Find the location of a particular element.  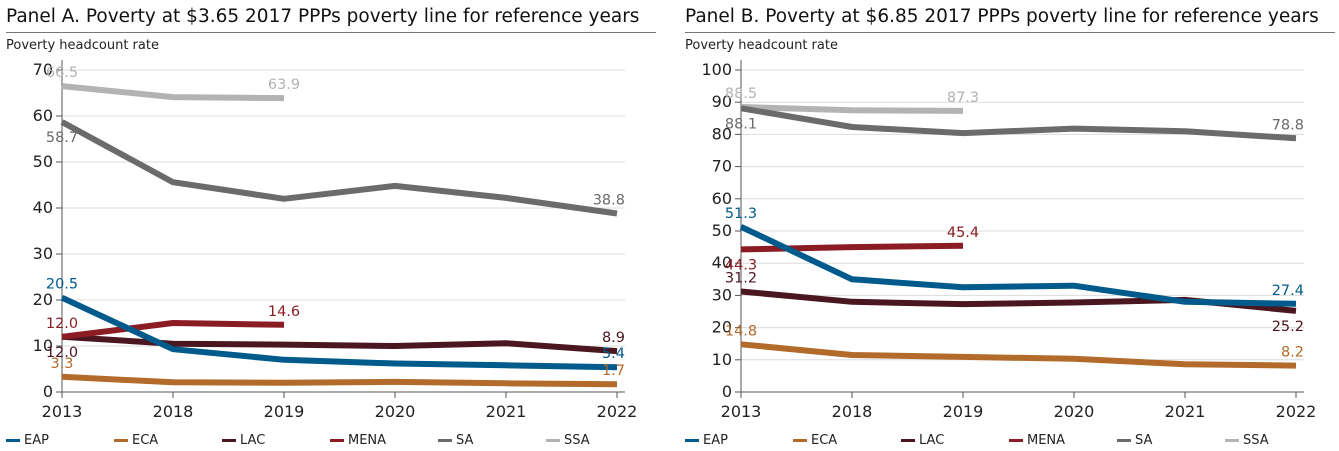

data-label: 5.4 is located at coordinates (613, 354).